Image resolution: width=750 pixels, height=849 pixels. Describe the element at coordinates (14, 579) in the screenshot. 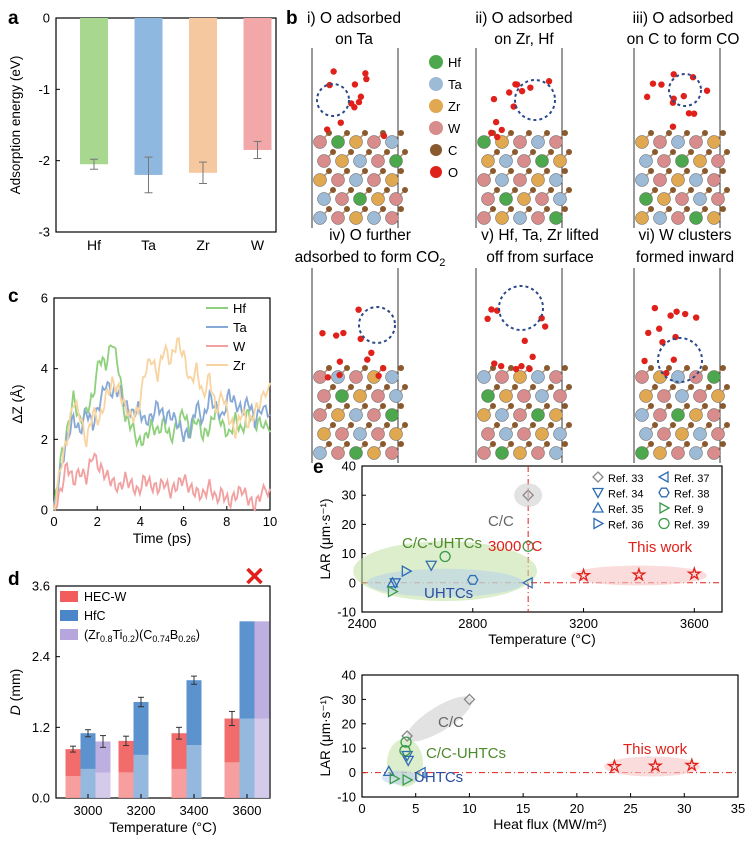

I see `panel-letter-d: d` at that location.